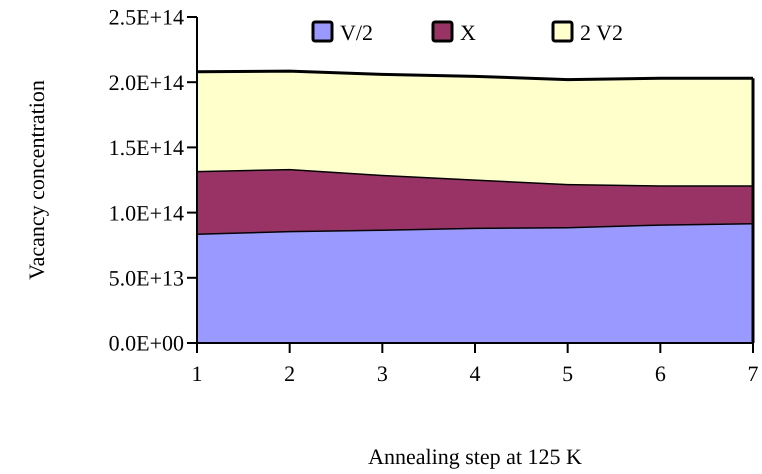 The image size is (762, 474). I want to click on x-tick-label: 6, so click(660, 373).